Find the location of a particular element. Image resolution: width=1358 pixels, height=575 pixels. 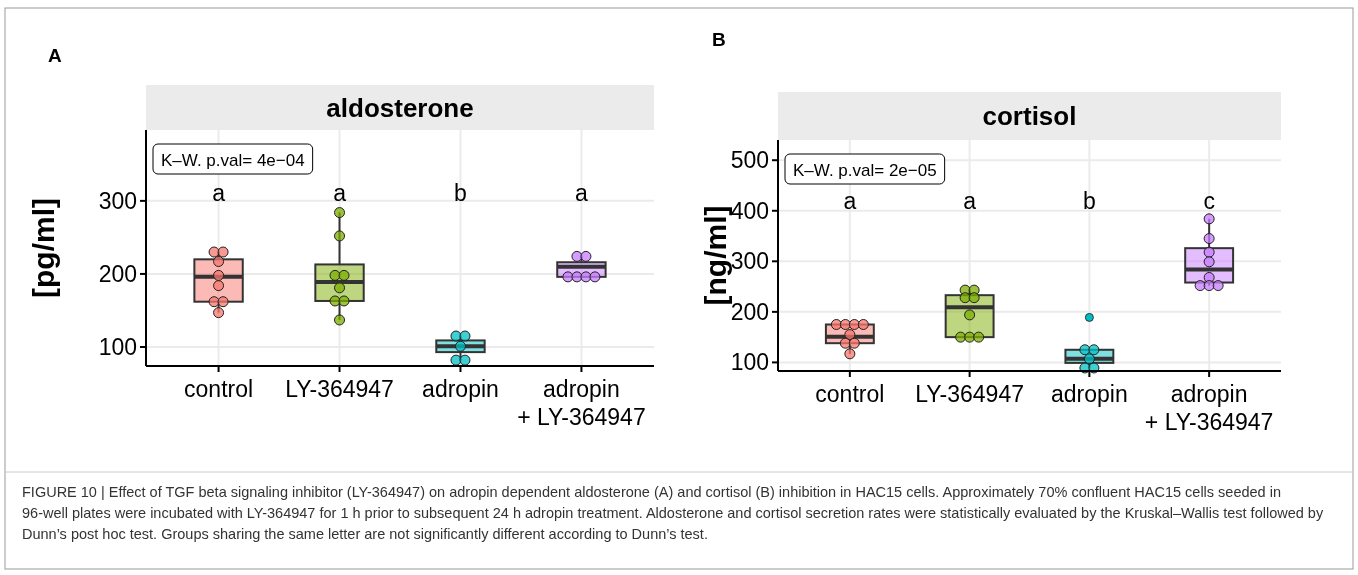

chart-title: cortisol is located at coordinates (1029, 116).